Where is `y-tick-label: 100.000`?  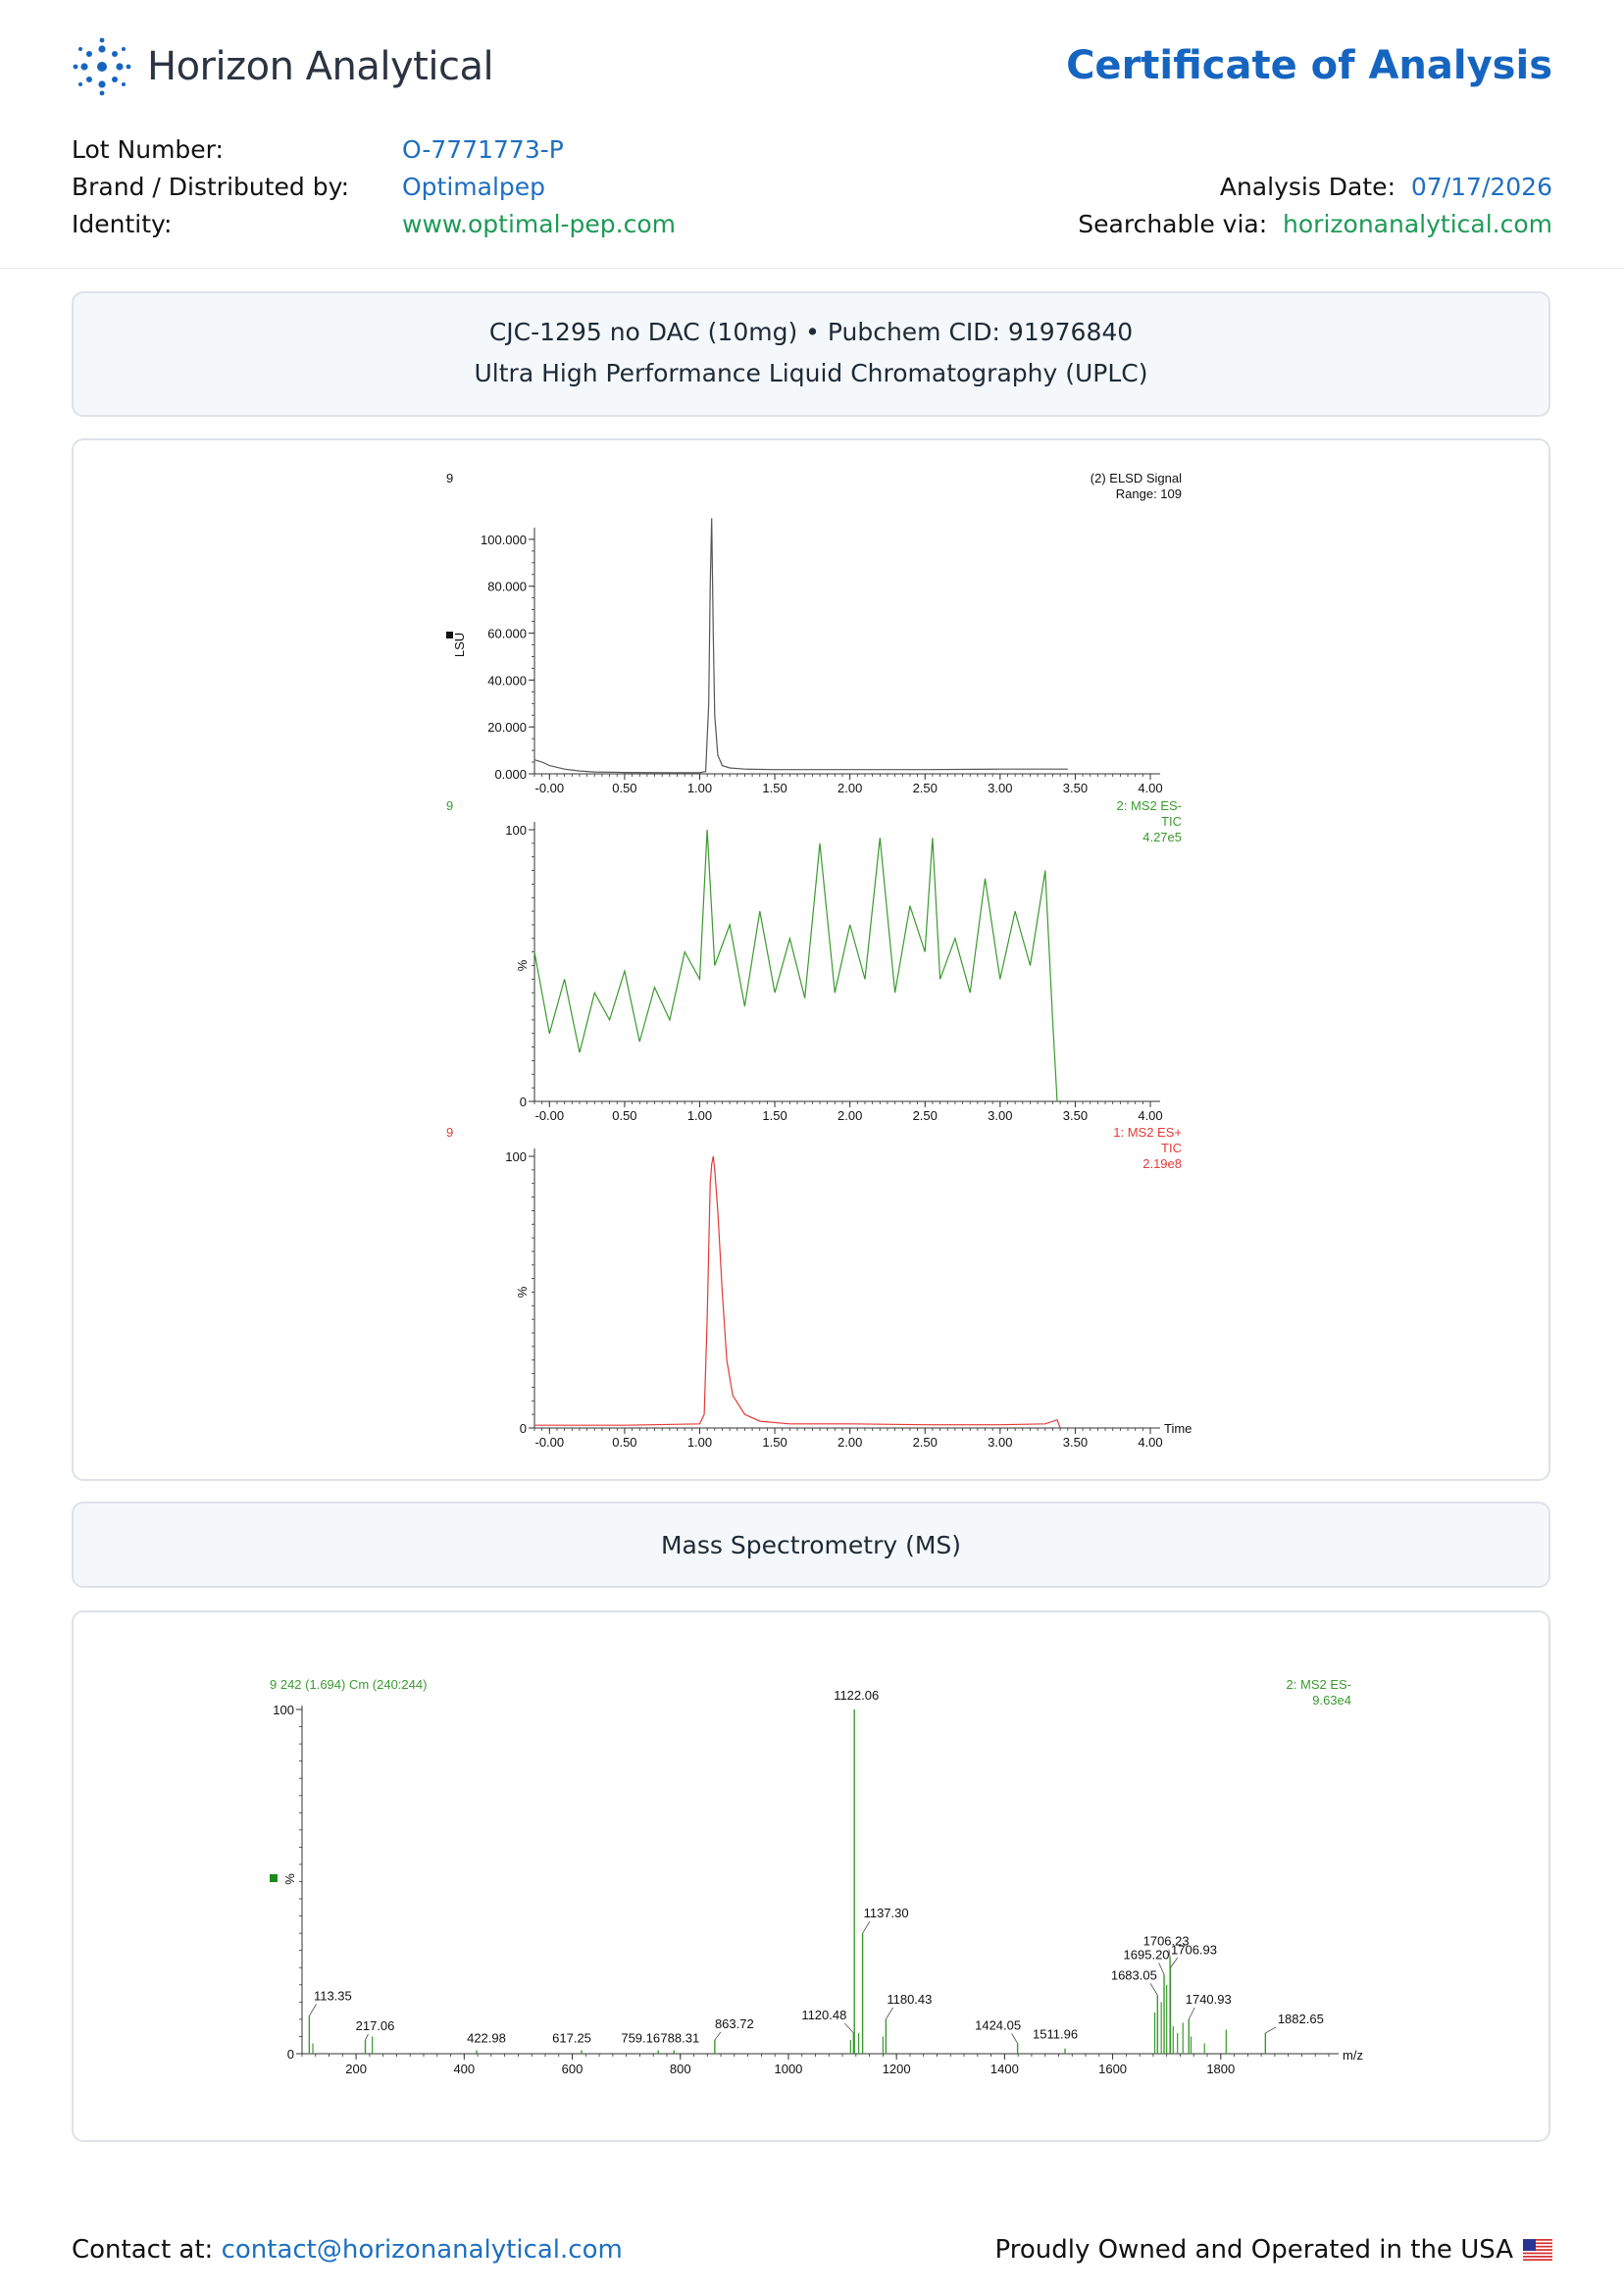
y-tick-label: 100.000 is located at coordinates (504, 540).